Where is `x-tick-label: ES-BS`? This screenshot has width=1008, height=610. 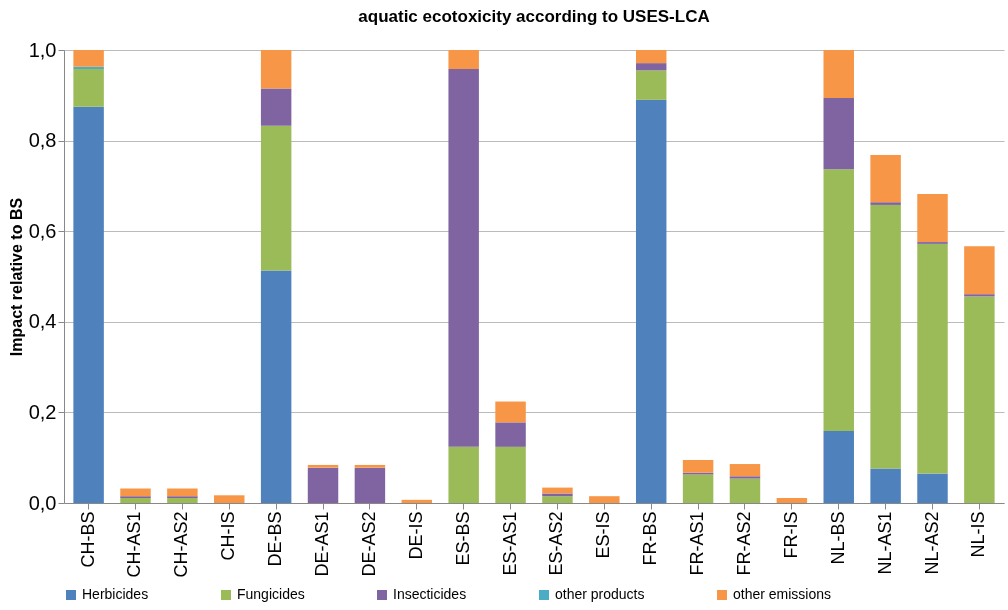
x-tick-label: ES-BS is located at coordinates (462, 538).